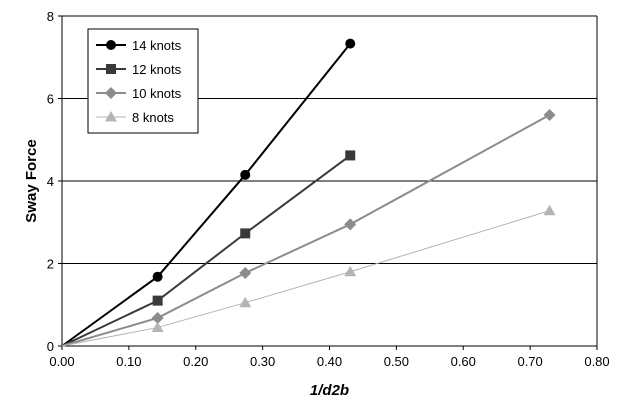  Describe the element at coordinates (61, 361) in the screenshot. I see `x-tick-label: 0.00` at that location.